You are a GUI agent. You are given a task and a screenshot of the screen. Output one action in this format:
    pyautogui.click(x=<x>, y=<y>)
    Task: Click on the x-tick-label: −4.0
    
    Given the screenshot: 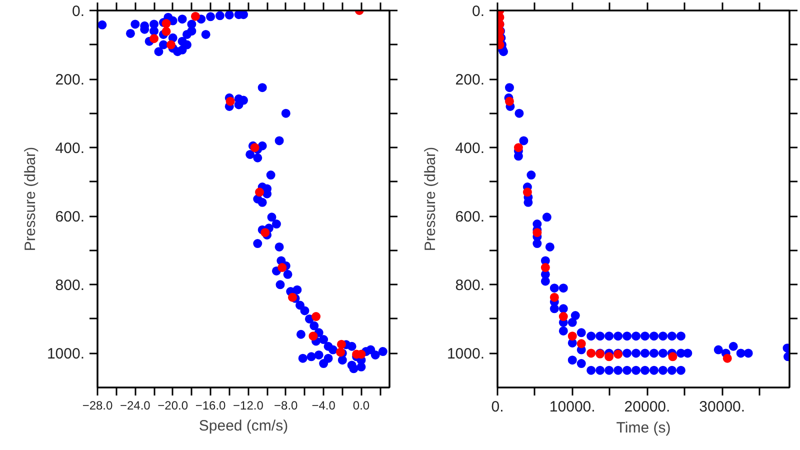 What is the action you would take?
    pyautogui.click(x=324, y=405)
    